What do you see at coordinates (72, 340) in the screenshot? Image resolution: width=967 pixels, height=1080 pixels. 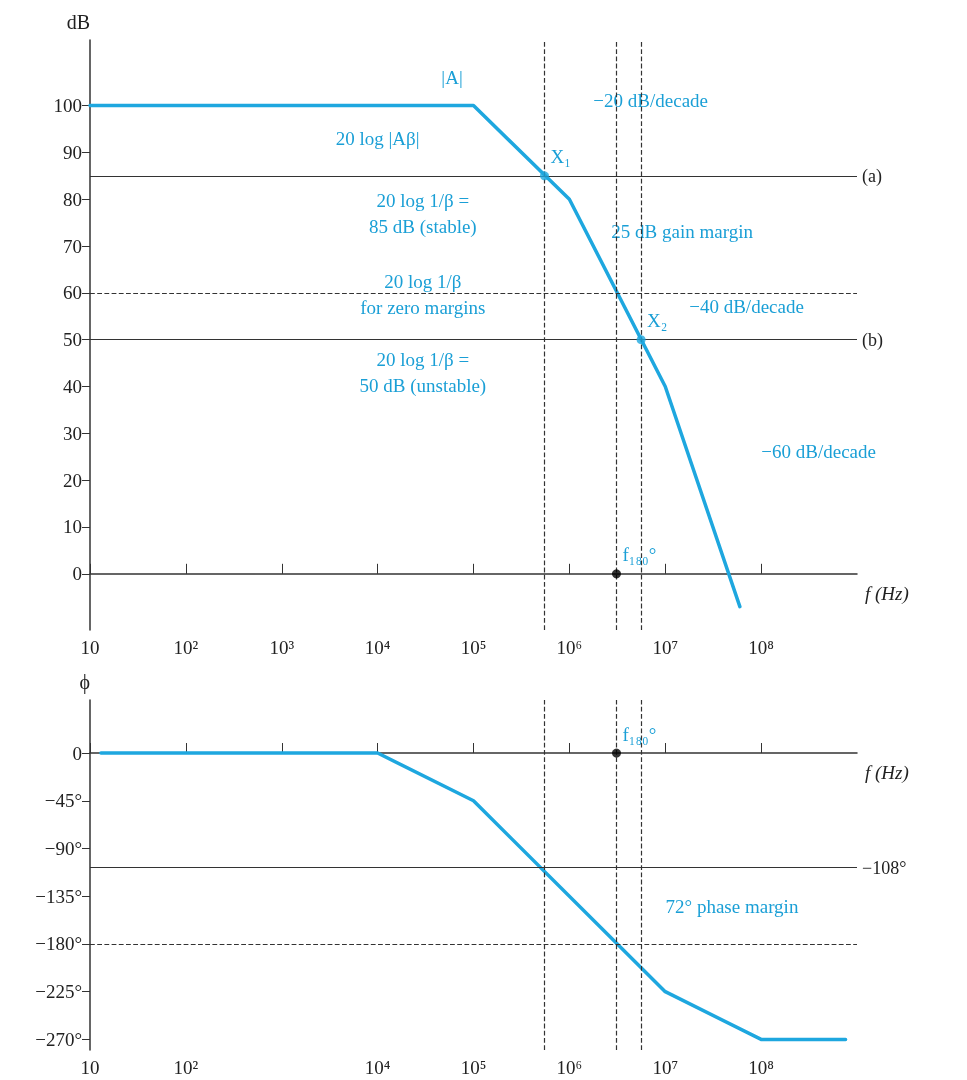 I see `y-tick-label: 50` at bounding box center [72, 340].